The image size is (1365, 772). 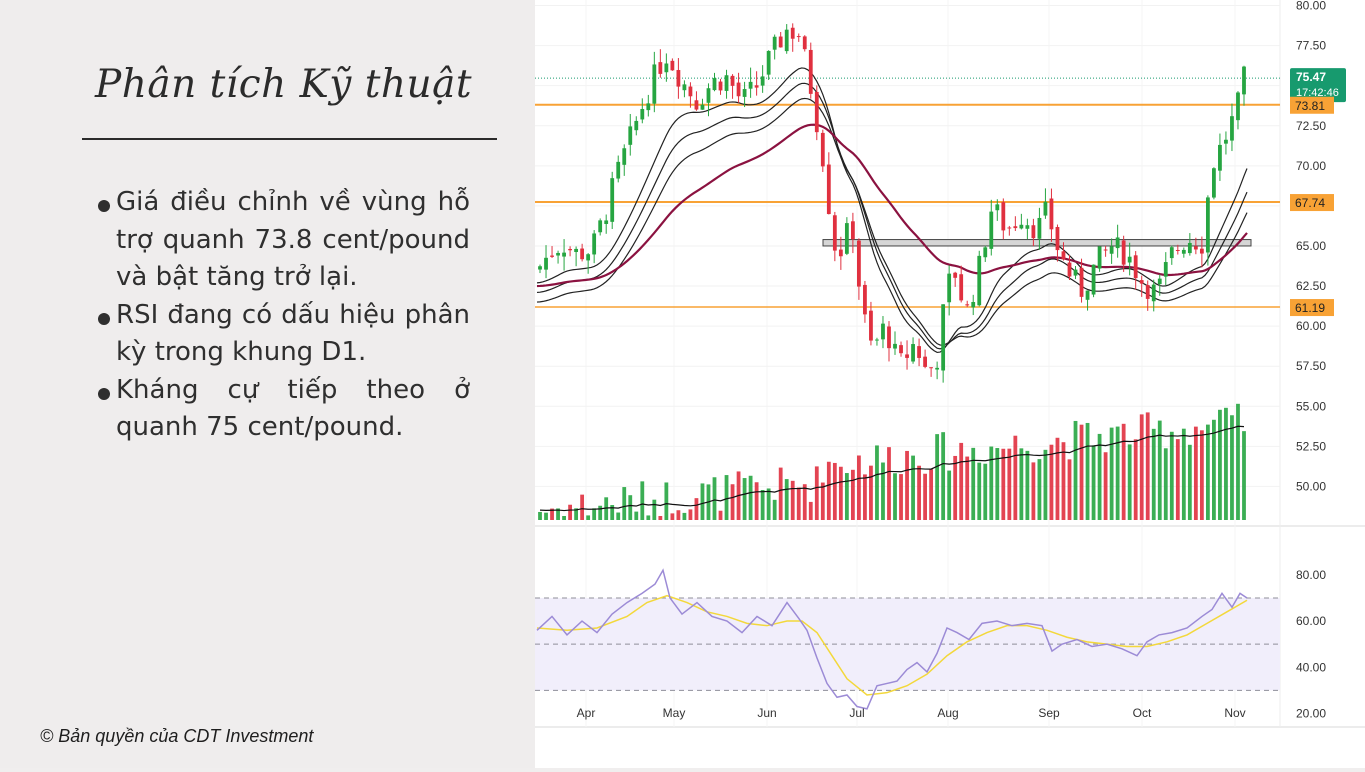 What do you see at coordinates (856, 713) in the screenshot?
I see `time-tick-label: Jul` at bounding box center [856, 713].